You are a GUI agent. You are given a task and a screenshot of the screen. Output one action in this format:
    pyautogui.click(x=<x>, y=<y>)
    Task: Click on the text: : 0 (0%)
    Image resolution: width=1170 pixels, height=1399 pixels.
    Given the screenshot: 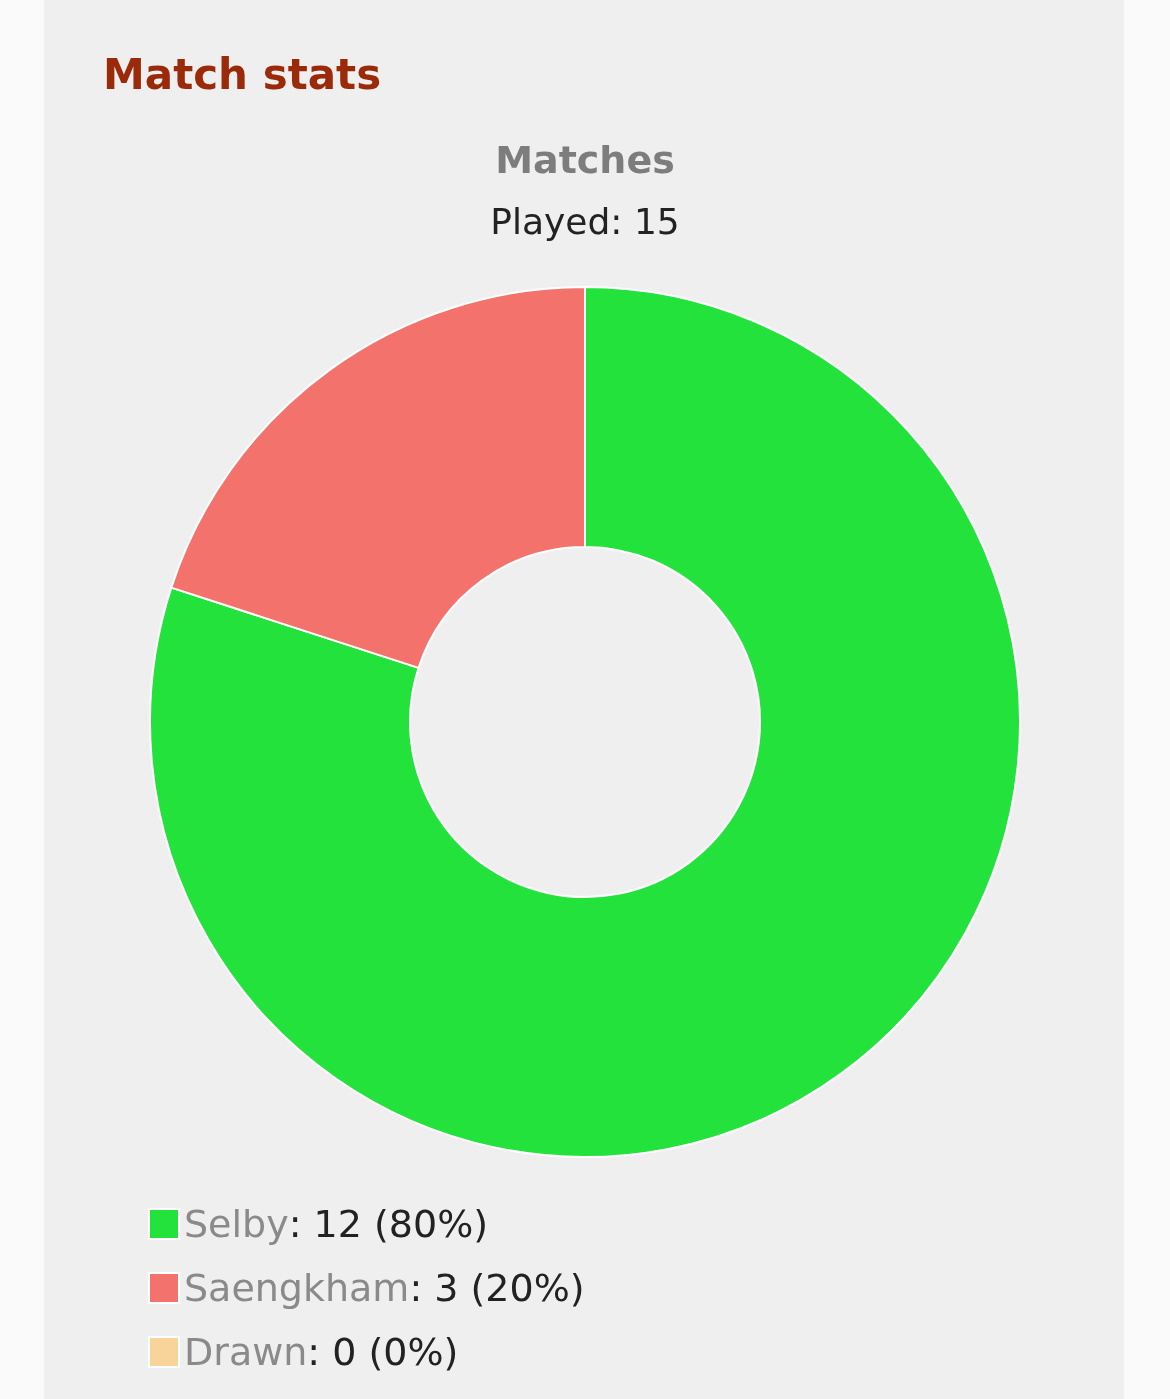 What is the action you would take?
    pyautogui.click(x=383, y=1352)
    